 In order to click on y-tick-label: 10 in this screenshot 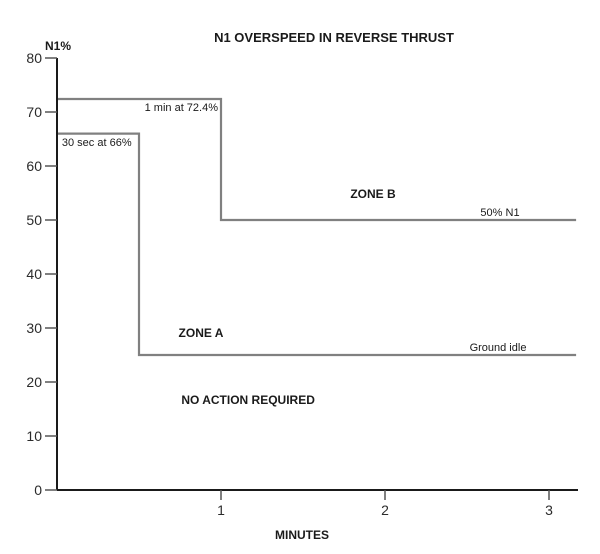, I will do `click(34, 436)`.